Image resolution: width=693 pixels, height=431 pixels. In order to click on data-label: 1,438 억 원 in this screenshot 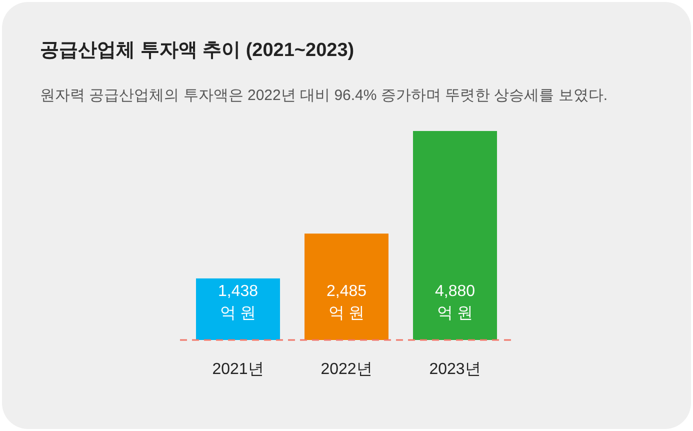, I will do `click(238, 302)`.